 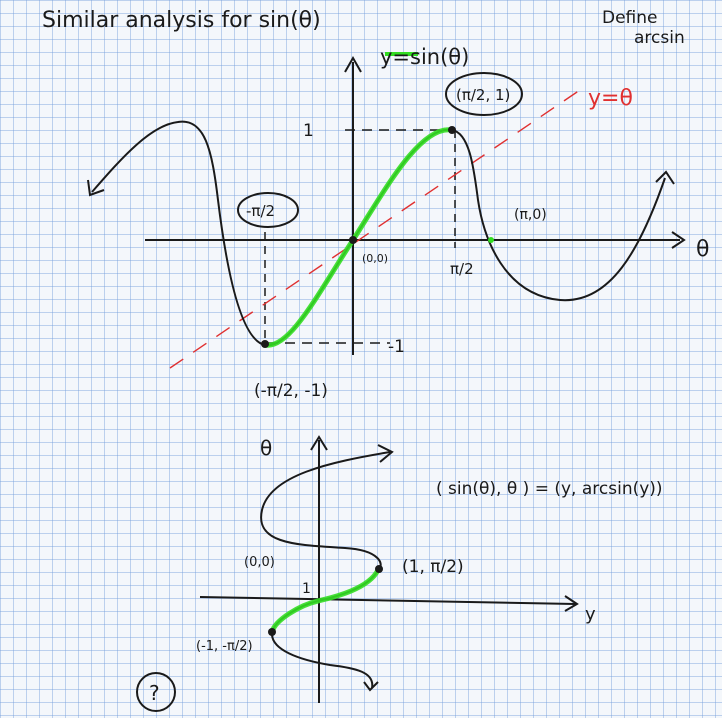 I want to click on note-arcsin: arcsin, so click(x=659, y=38).